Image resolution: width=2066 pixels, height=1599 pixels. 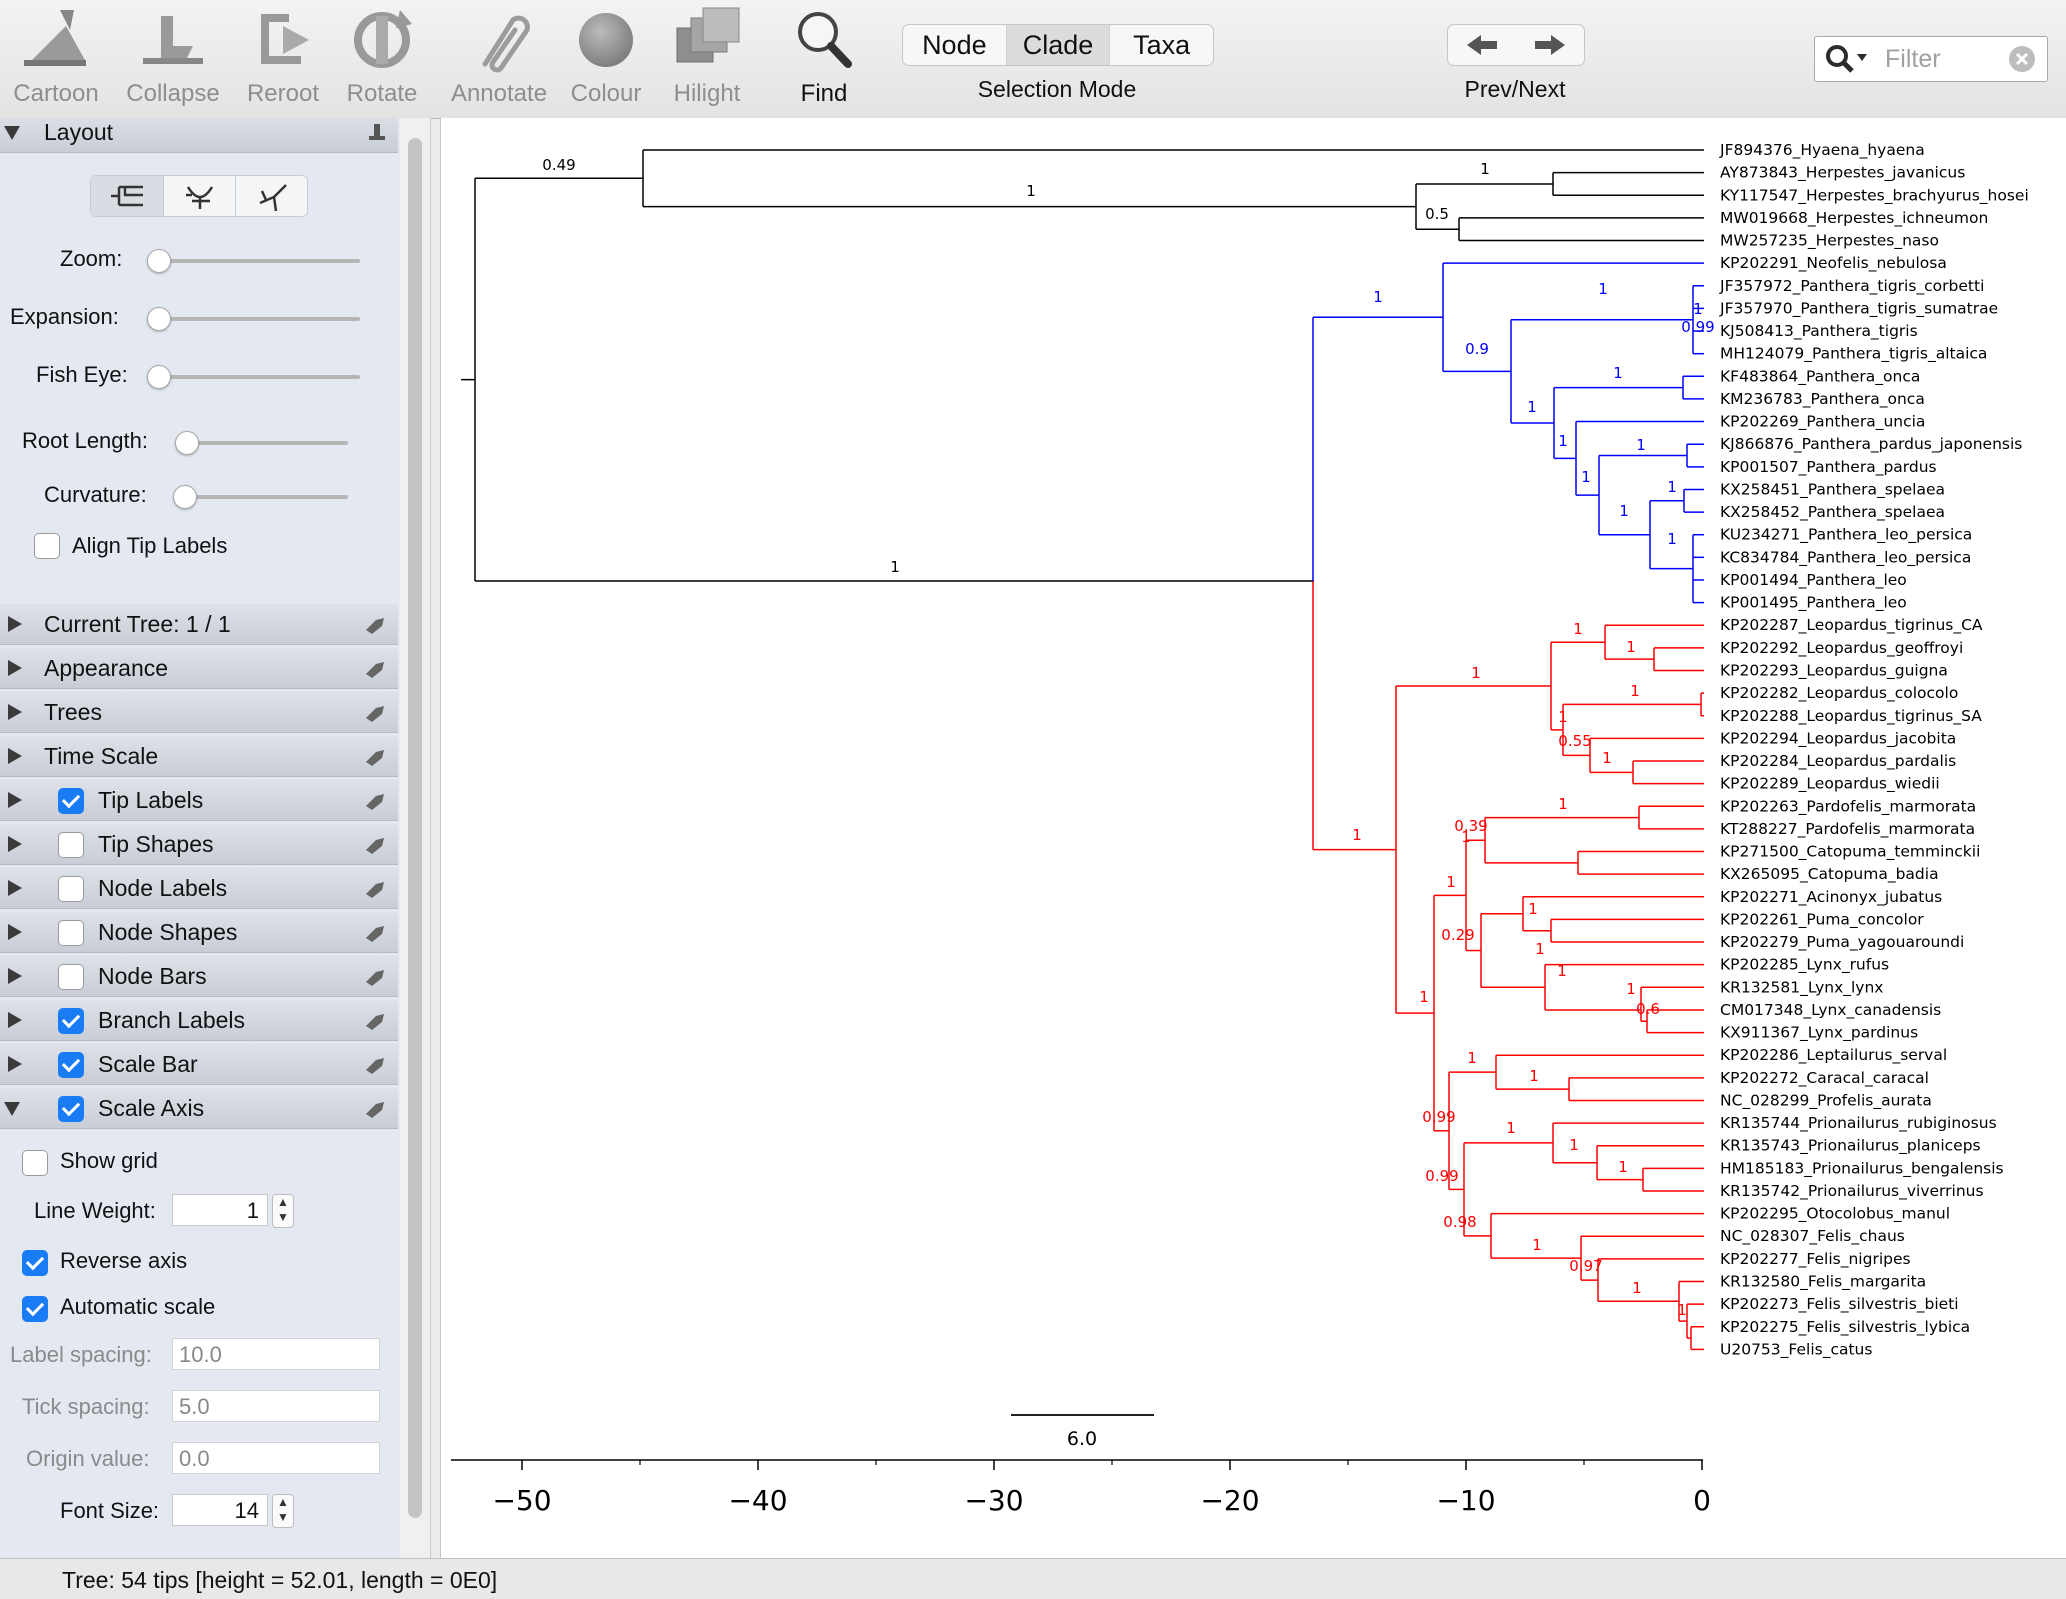 I want to click on zoom-slider, so click(x=255, y=261).